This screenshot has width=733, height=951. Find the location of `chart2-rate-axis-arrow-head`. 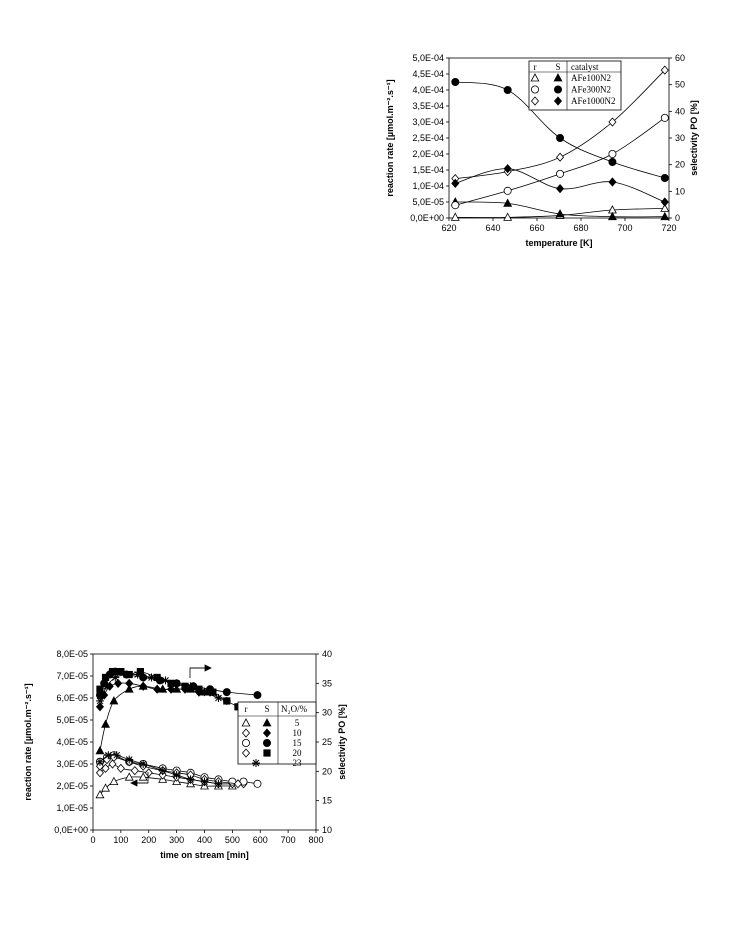

chart2-rate-axis-arrow-head is located at coordinates (139, 783).